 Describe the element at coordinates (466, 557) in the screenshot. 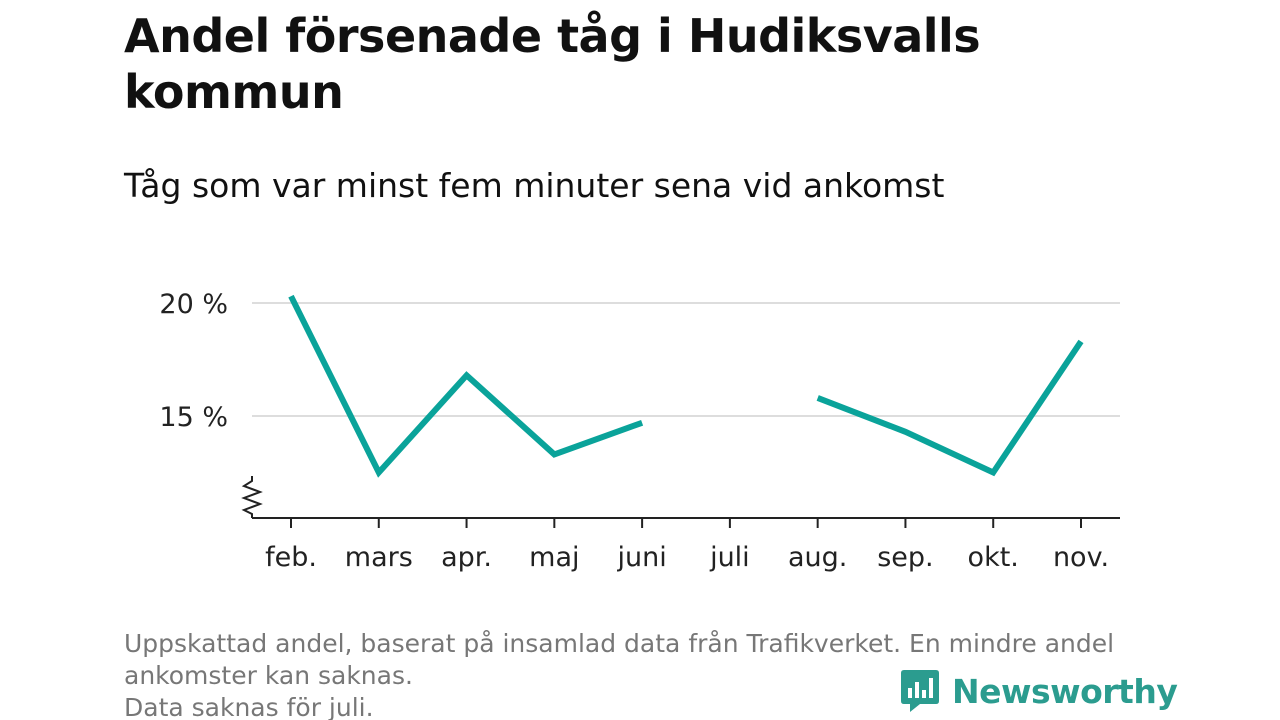

I see `x-tick-label: apr.` at that location.